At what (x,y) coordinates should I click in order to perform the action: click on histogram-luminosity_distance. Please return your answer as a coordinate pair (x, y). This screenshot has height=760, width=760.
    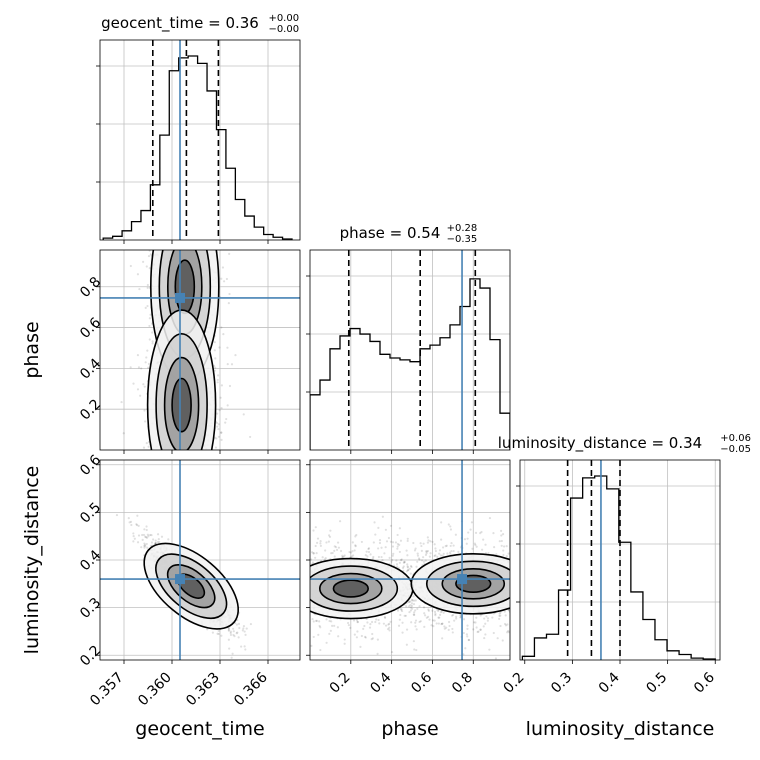
    Looking at the image, I should click on (618, 560).